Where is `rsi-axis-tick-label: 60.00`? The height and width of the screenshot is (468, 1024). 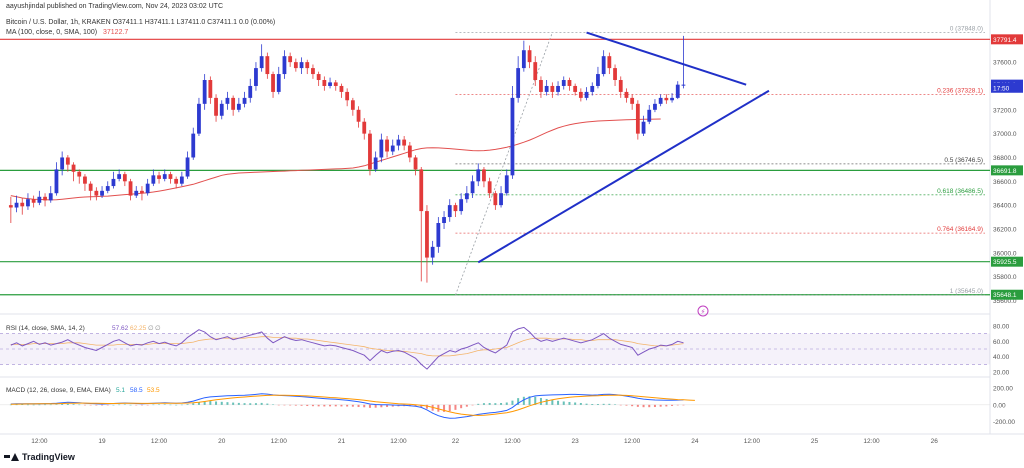 rsi-axis-tick-label: 60.00 is located at coordinates (1001, 342).